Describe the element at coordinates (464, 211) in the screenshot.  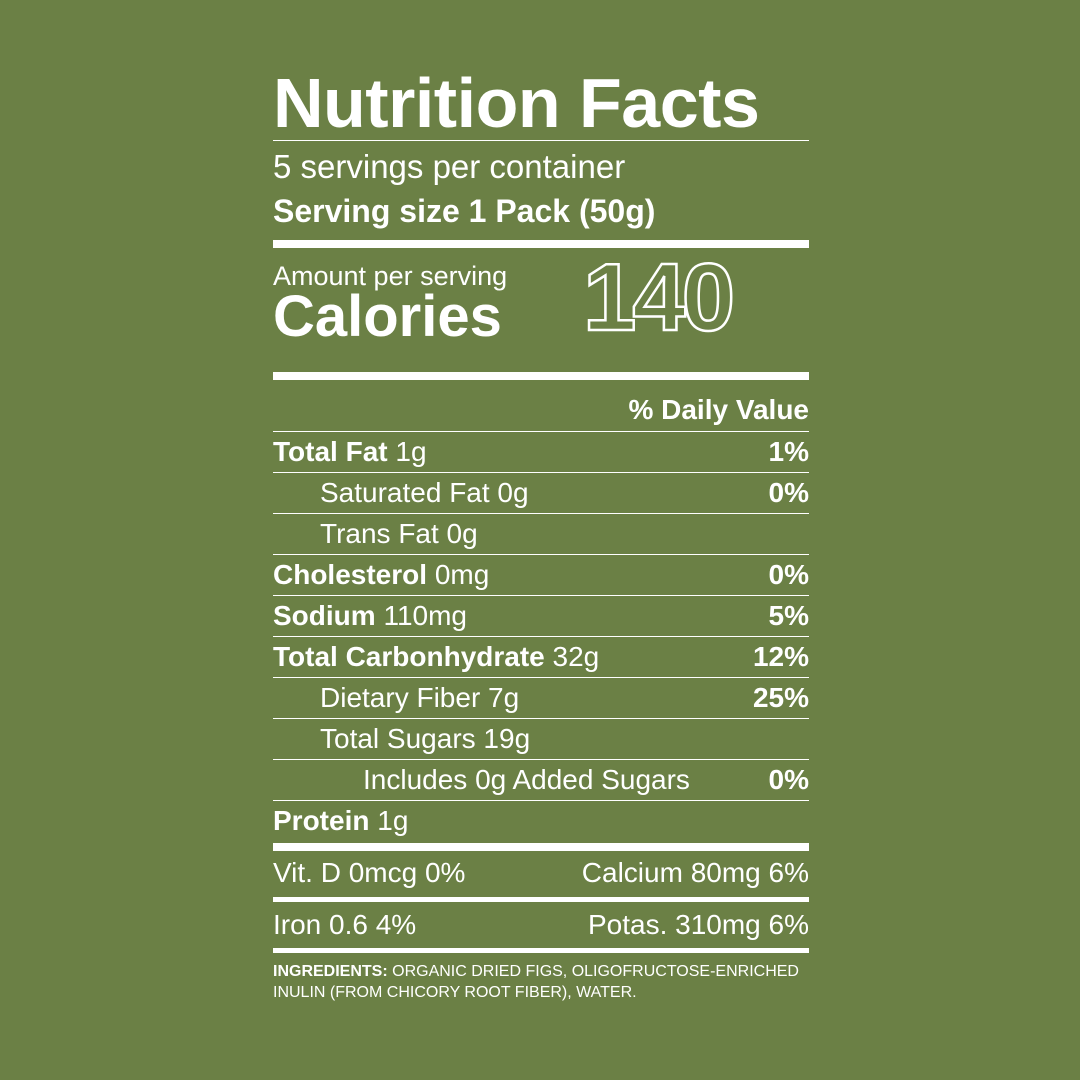
I see `serving-size: Serving size 1 Pack (50g)` at that location.